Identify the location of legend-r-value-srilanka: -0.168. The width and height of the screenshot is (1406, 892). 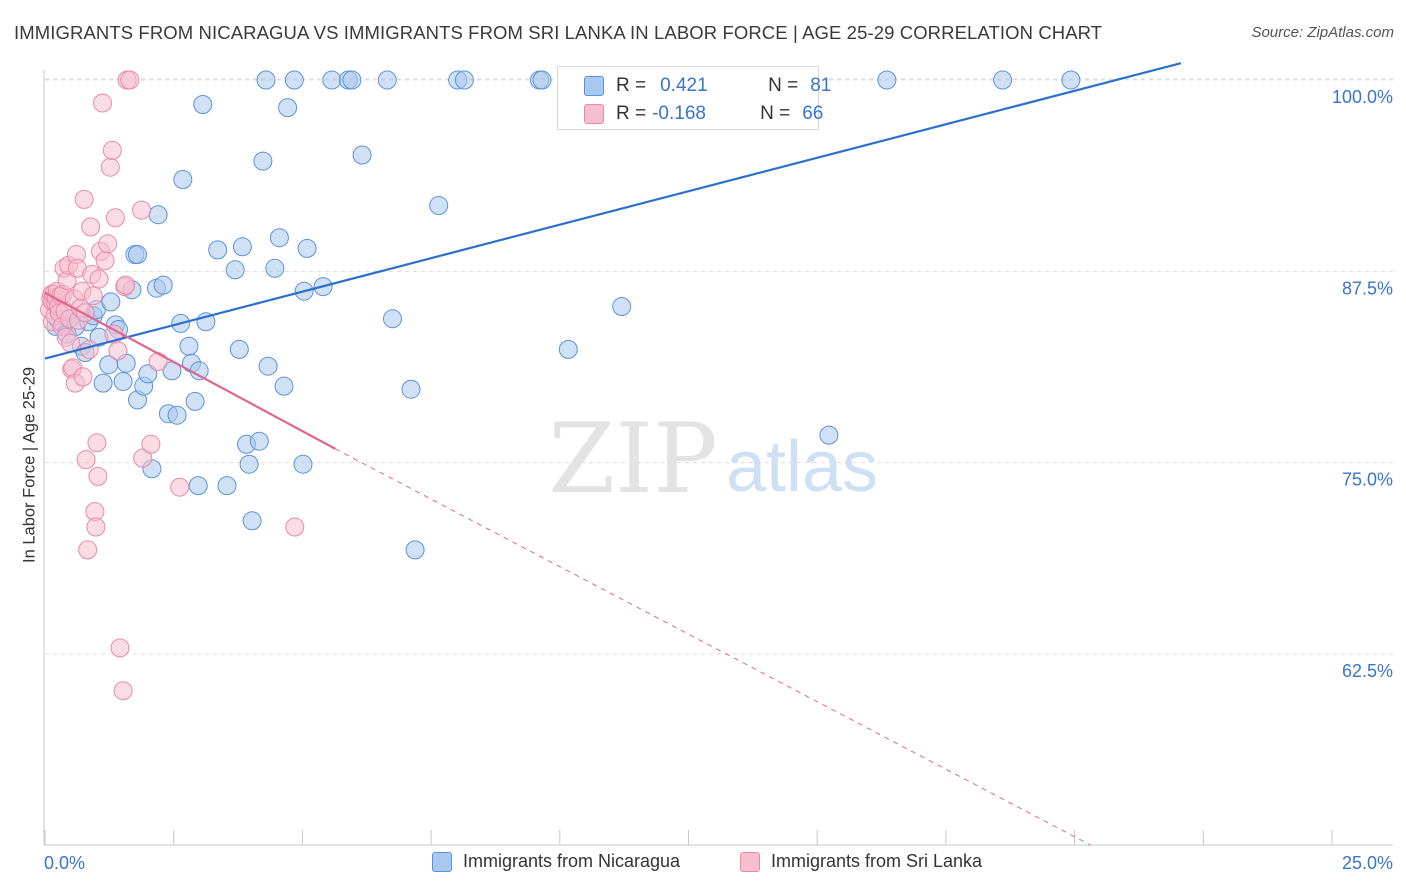
(679, 113).